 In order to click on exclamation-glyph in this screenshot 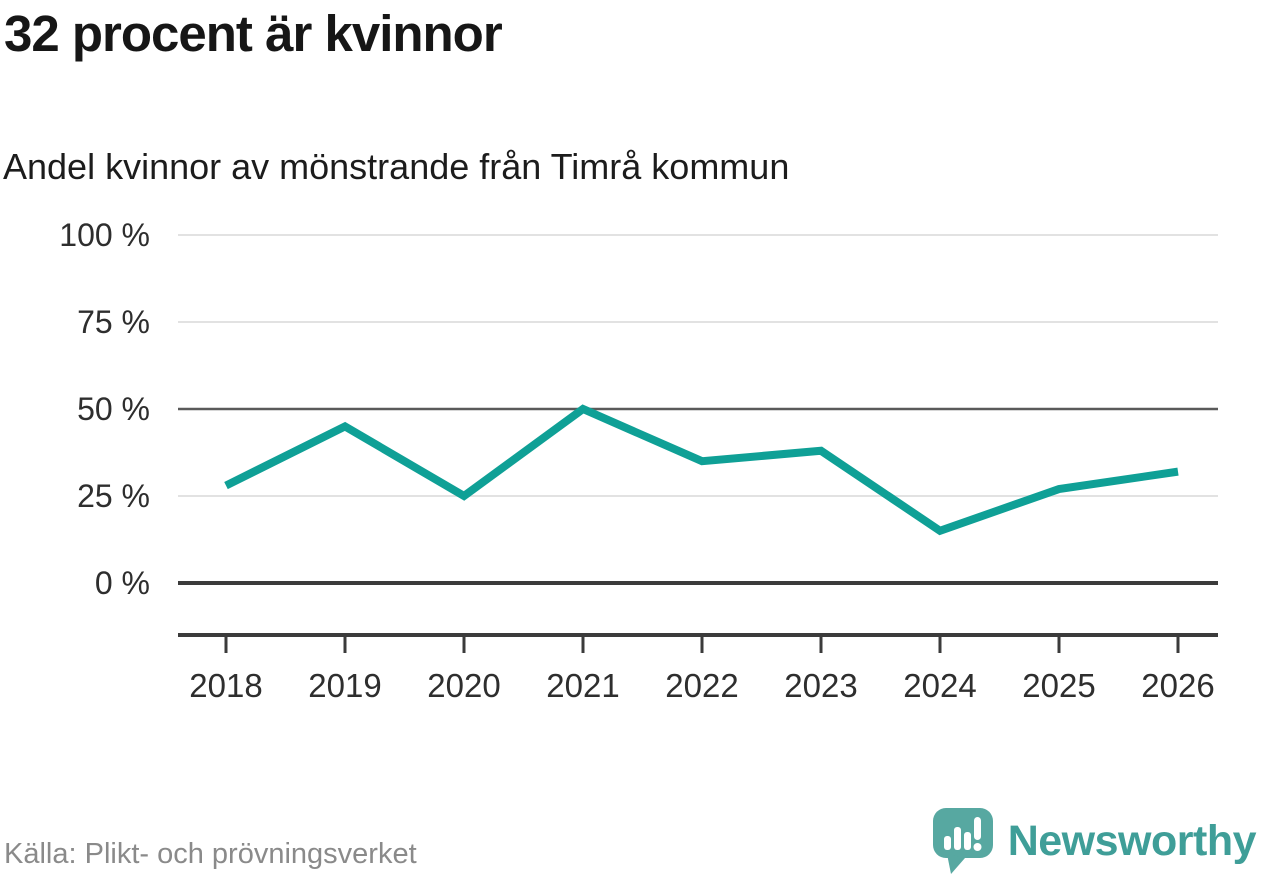, I will do `click(977, 834)`.